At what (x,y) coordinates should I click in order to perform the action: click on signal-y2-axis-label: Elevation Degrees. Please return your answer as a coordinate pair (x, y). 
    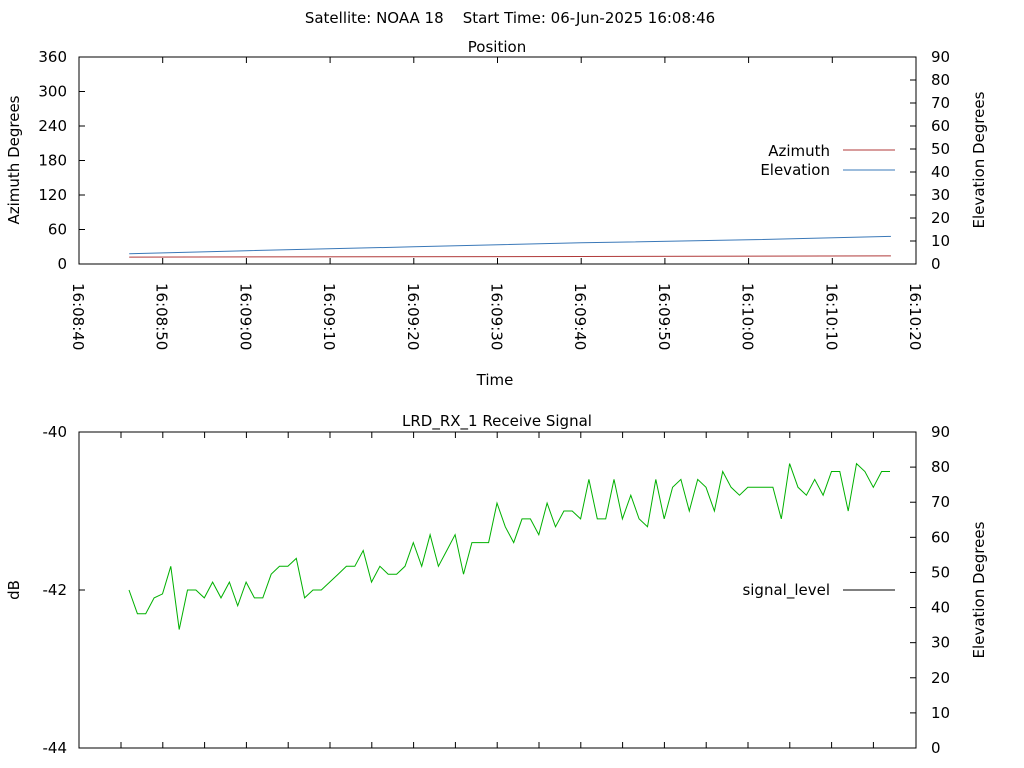
    Looking at the image, I should click on (979, 589).